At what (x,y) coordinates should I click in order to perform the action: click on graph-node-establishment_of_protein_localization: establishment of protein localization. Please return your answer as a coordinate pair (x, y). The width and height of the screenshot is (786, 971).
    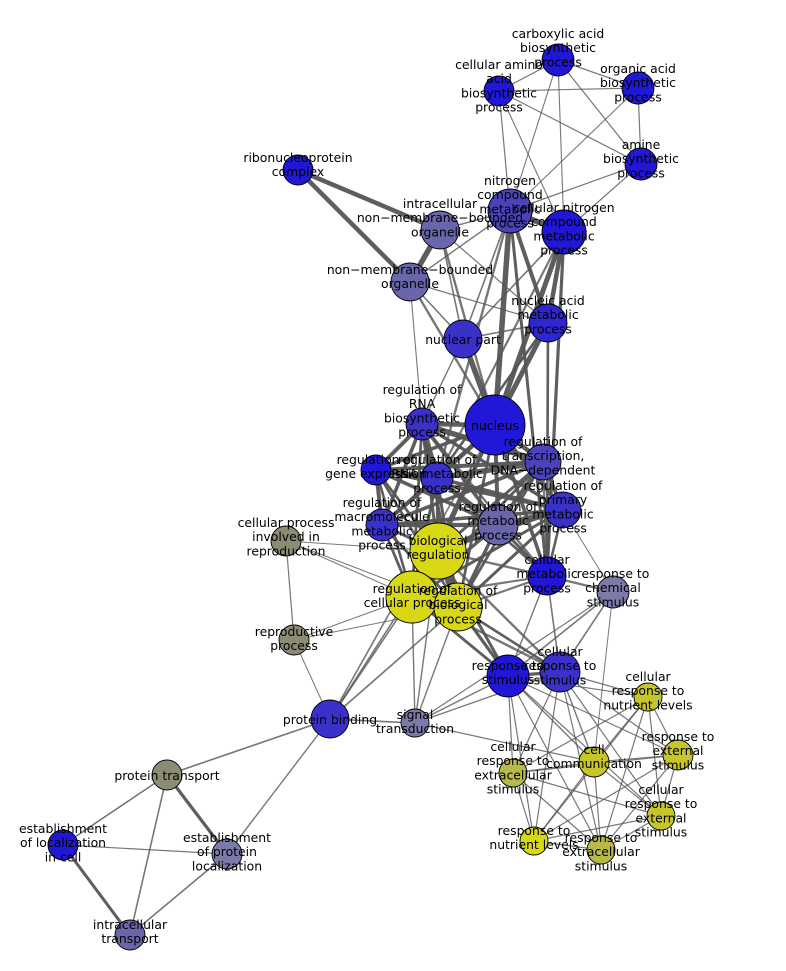
    Looking at the image, I should click on (227, 854).